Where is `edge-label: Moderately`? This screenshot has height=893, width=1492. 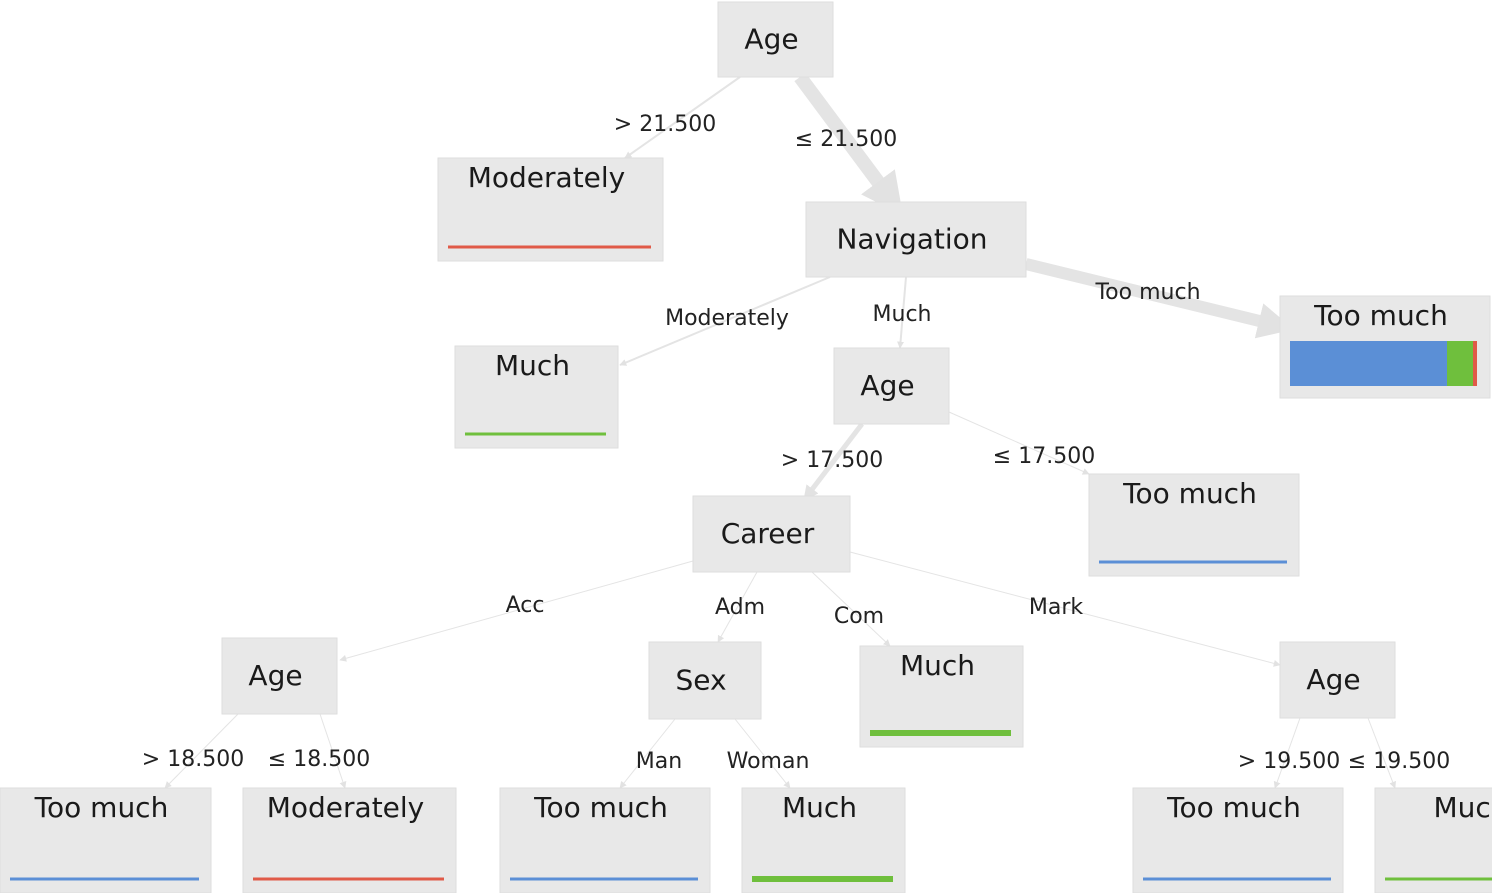 edge-label: Moderately is located at coordinates (727, 318).